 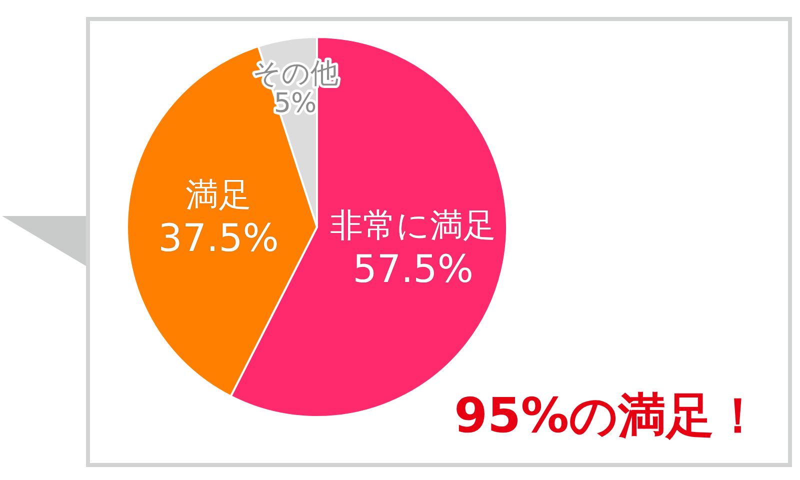 I want to click on slice-label: 非常に満足, so click(x=413, y=225).